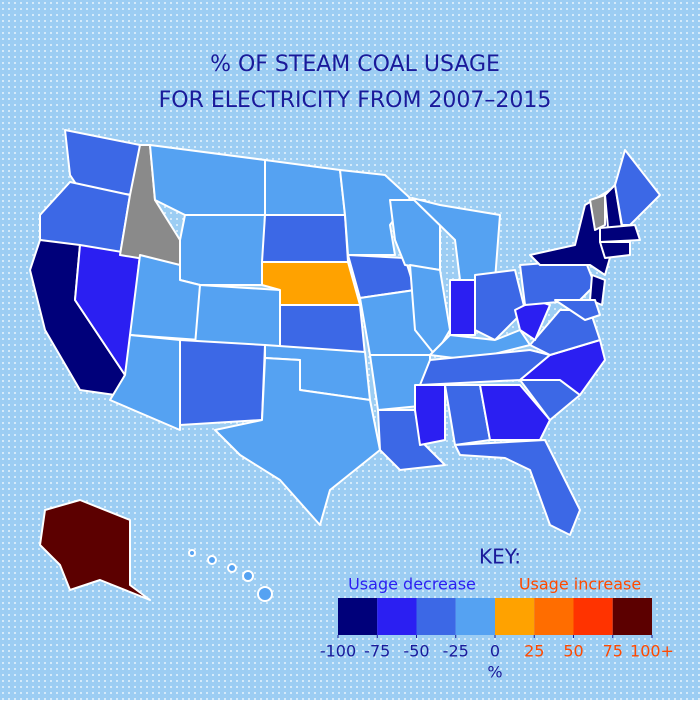 The width and height of the screenshot is (700, 704). I want to click on legend-tick-label: -75, so click(377, 651).